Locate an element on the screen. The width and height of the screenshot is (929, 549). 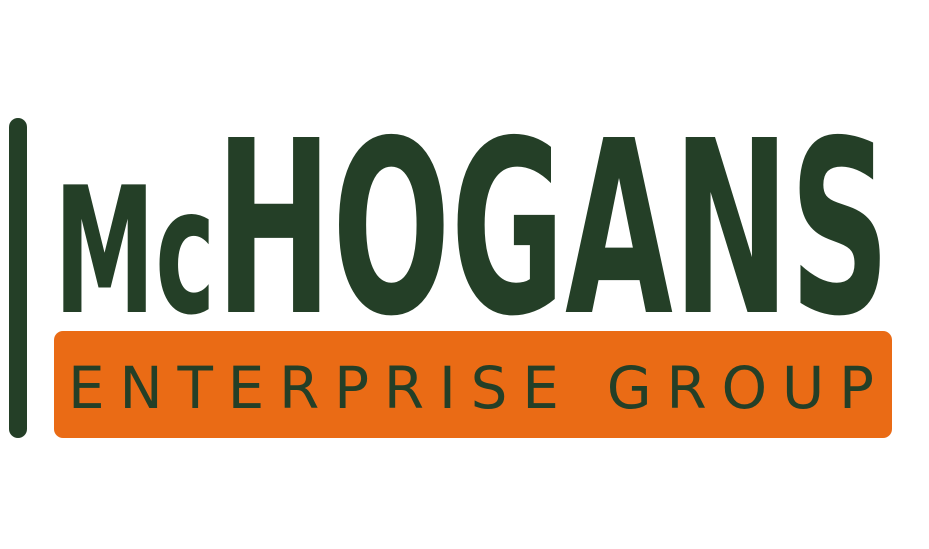
logo-tagline: ENTERPRISE GROUP is located at coordinates (471, 388).